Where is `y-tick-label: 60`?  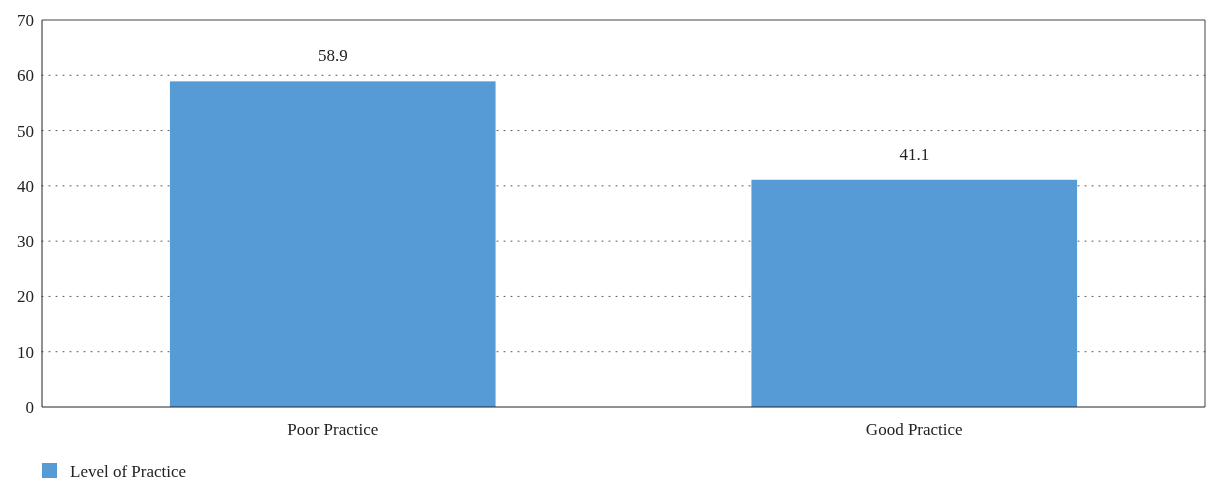
y-tick-label: 60 is located at coordinates (25, 76).